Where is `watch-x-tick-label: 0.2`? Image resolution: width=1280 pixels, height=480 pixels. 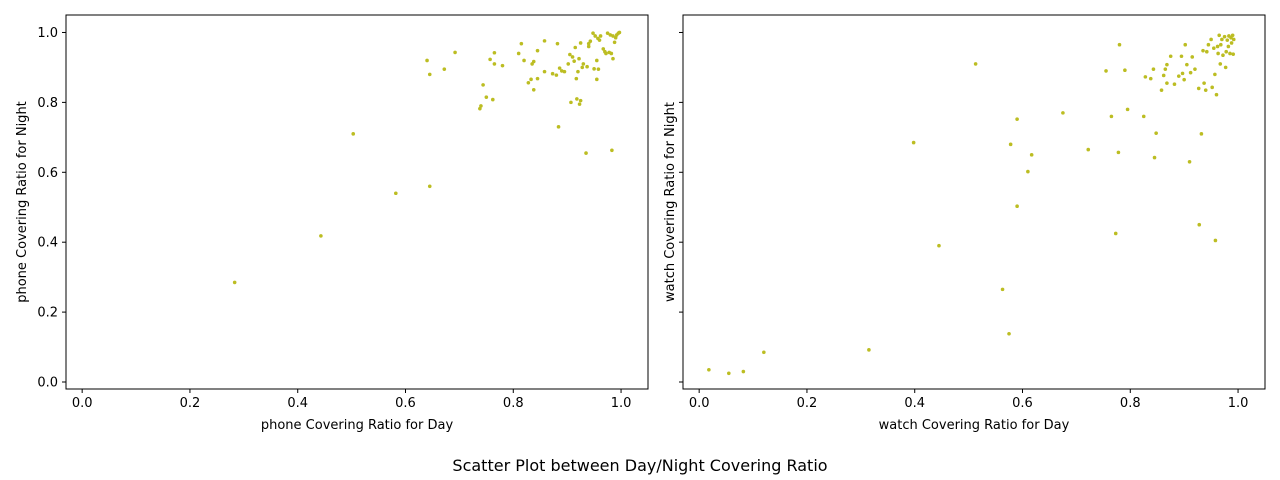 watch-x-tick-label: 0.2 is located at coordinates (807, 403).